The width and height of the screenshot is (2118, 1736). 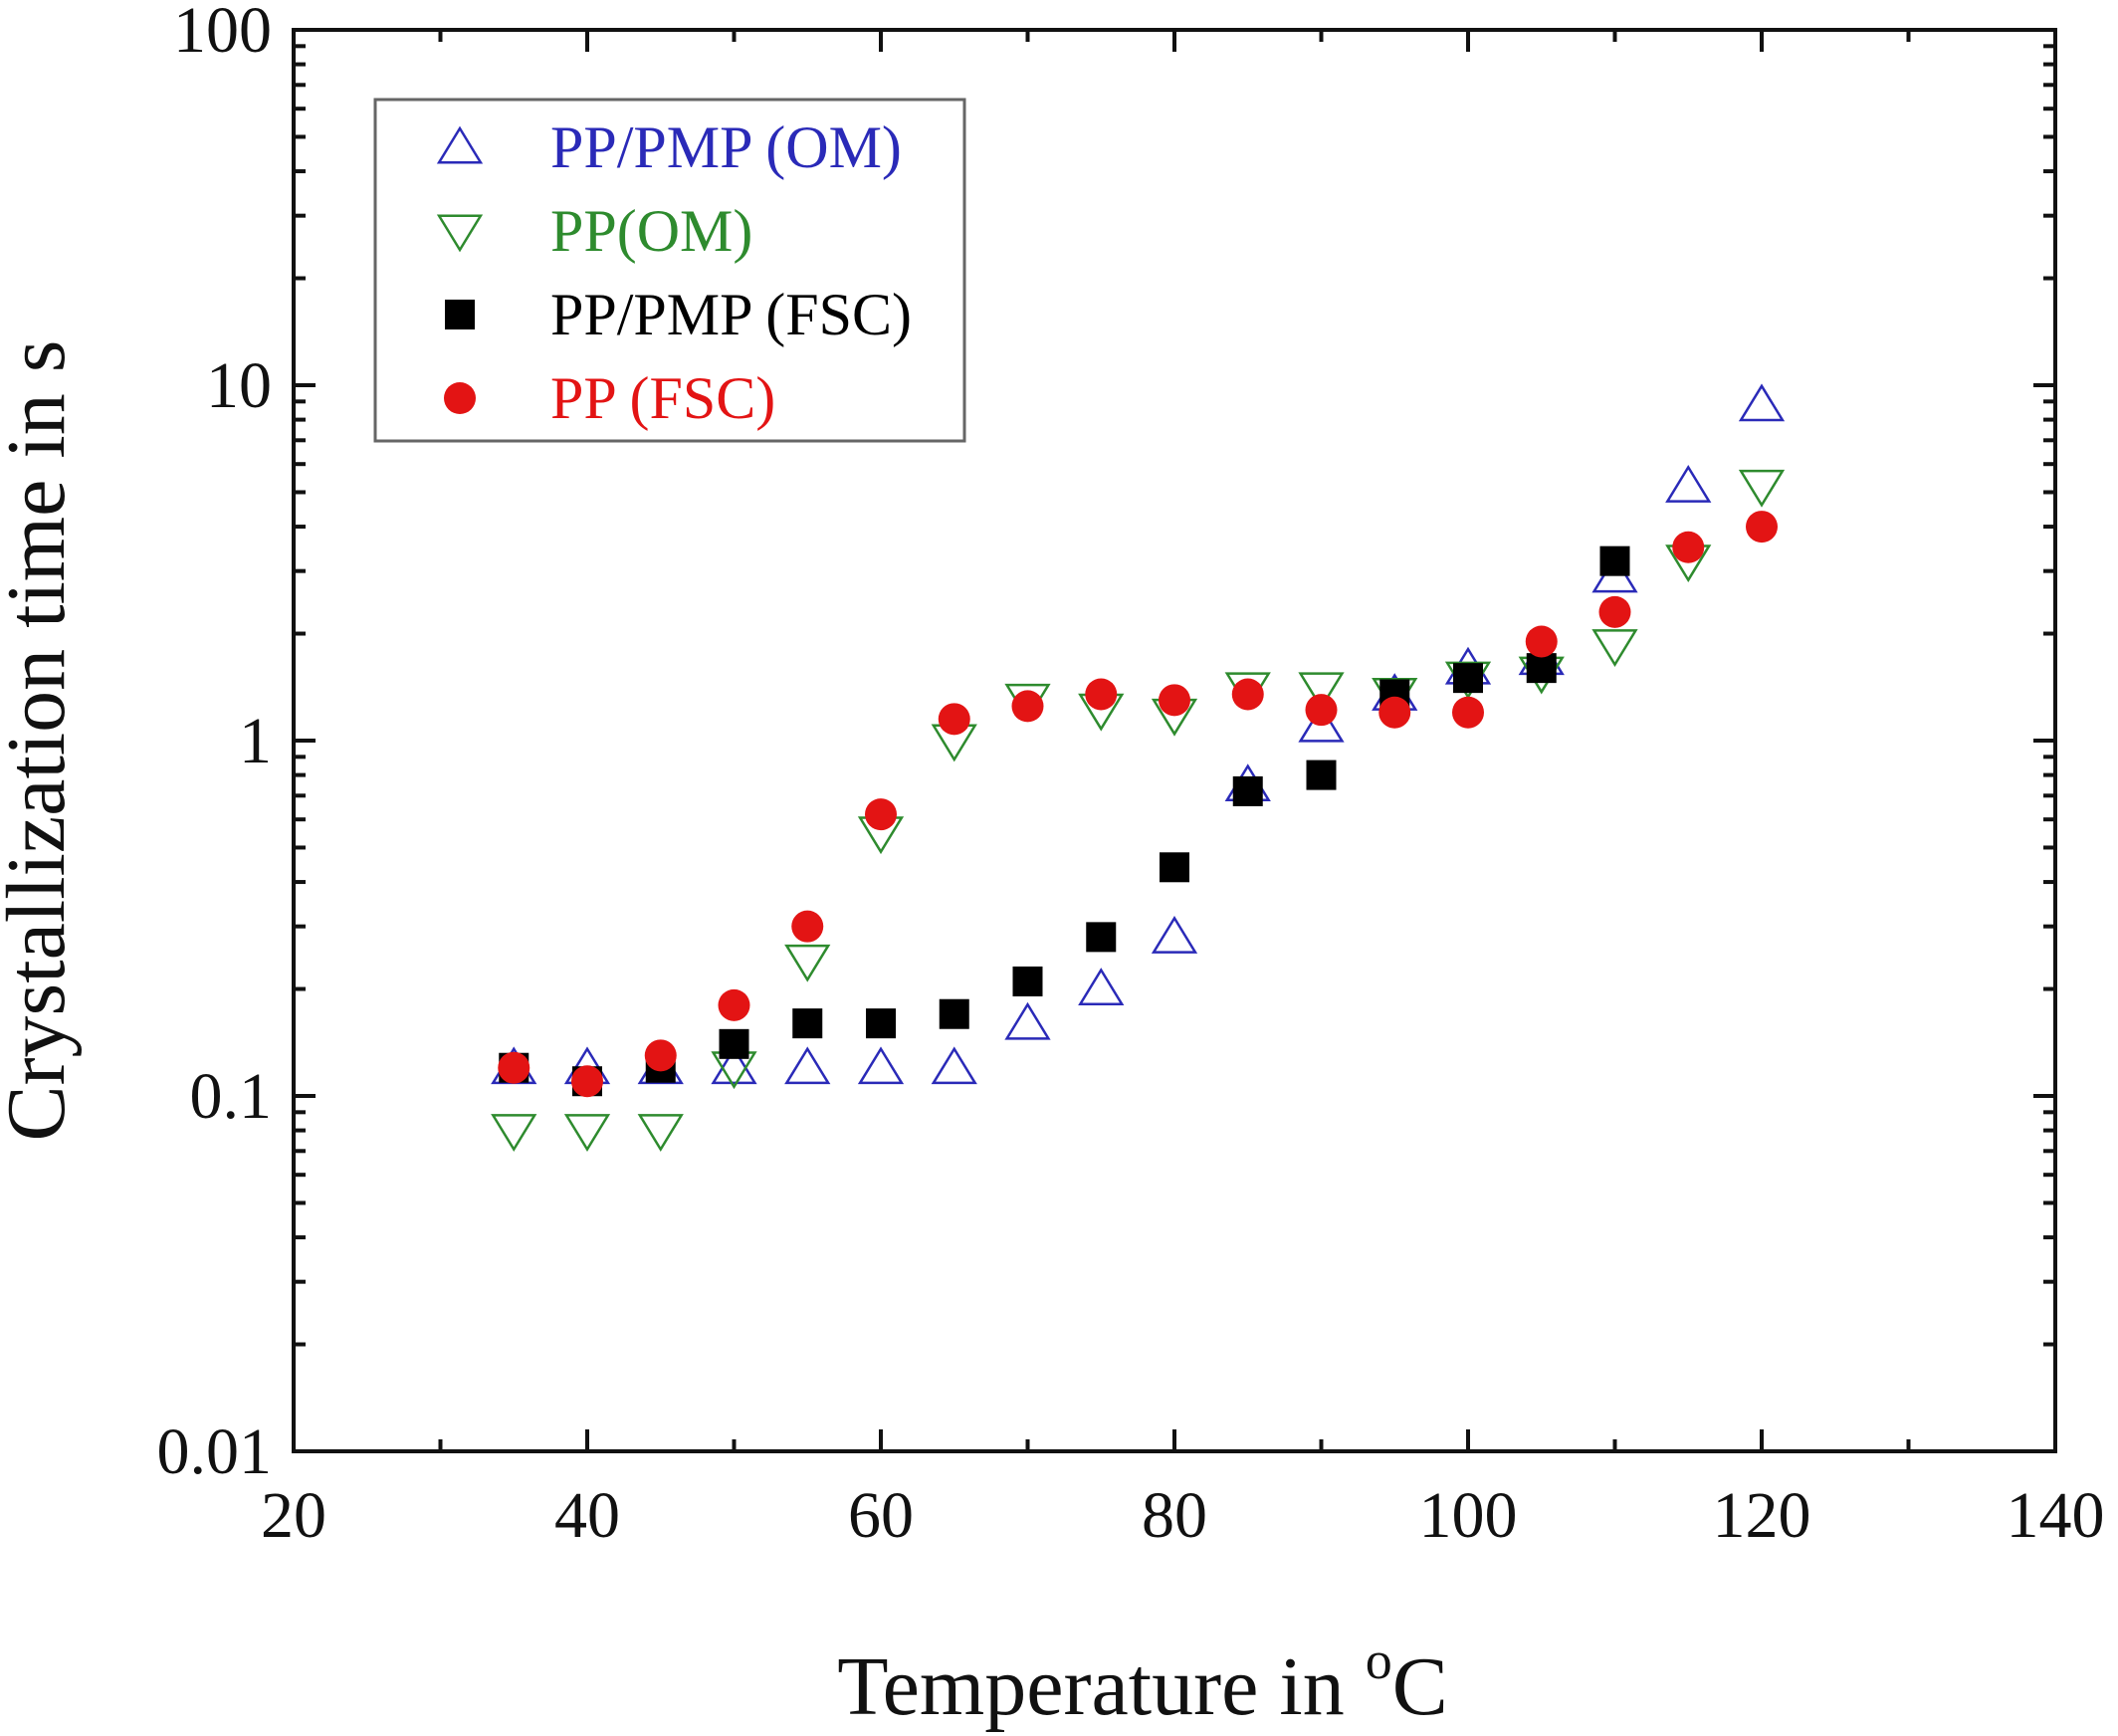 I want to click on x-tick-label: 100, so click(x=1468, y=1516).